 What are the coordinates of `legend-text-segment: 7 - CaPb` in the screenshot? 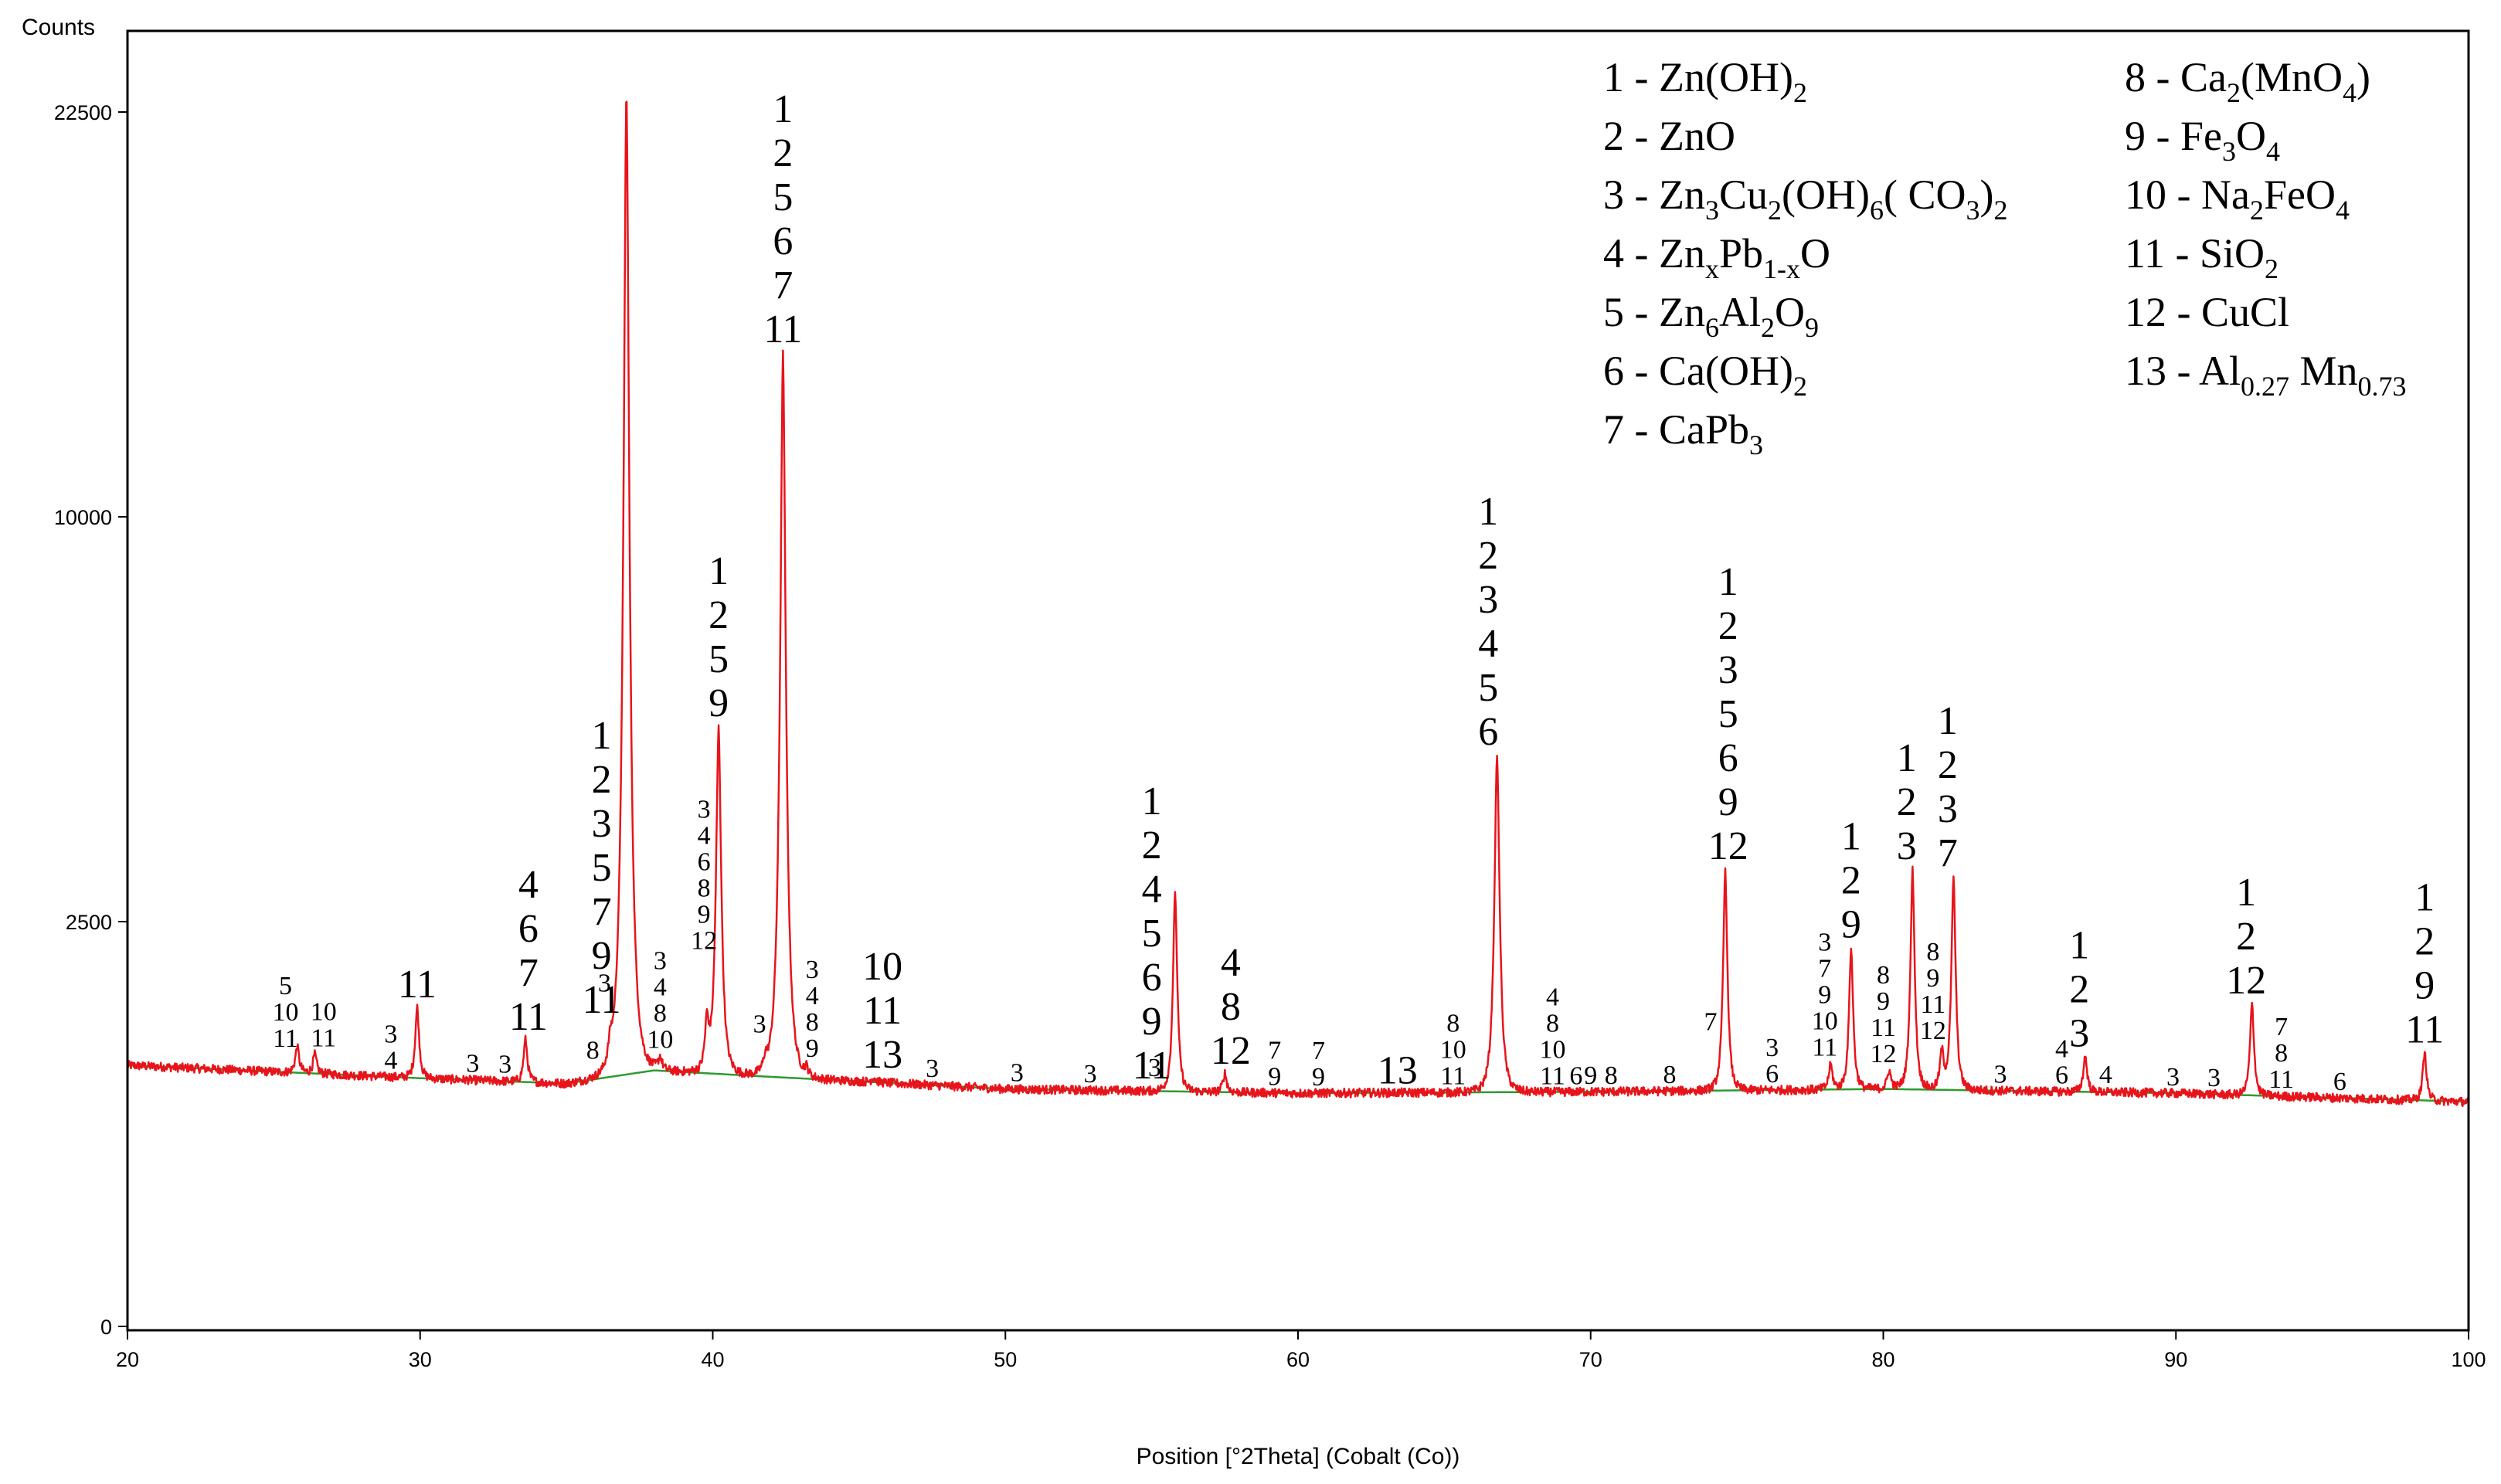 It's located at (1676, 430).